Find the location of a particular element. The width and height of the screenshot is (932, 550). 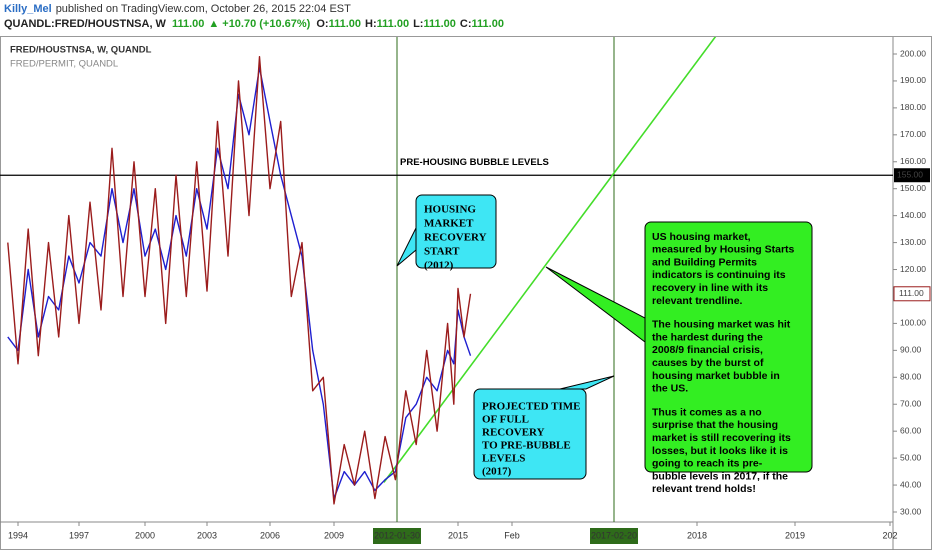

y-tick-label: 50.00 is located at coordinates (911, 457).